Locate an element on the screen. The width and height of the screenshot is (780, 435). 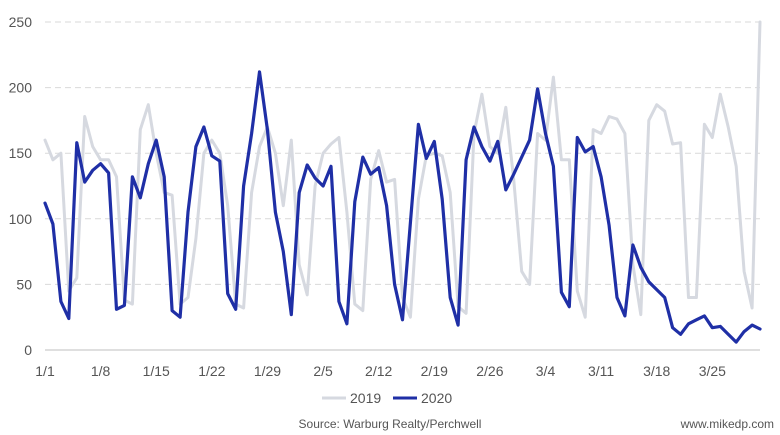
x-tick-label: 1/29 is located at coordinates (267, 371).